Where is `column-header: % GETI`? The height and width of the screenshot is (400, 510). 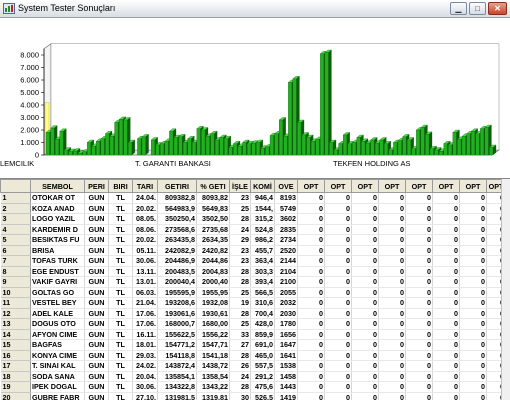
column-header: % GETI is located at coordinates (213, 186).